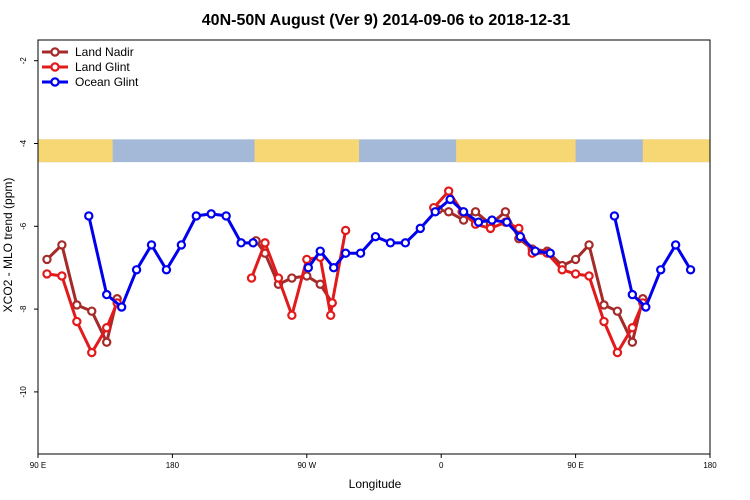 The width and height of the screenshot is (750, 500). I want to click on ocean-band, so click(374, 151).